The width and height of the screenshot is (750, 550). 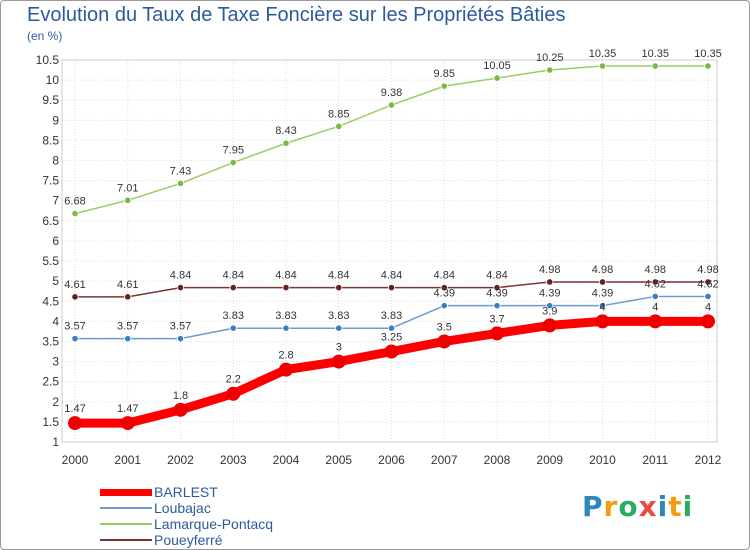 What do you see at coordinates (180, 460) in the screenshot?
I see `x-tick-label: 2002` at bounding box center [180, 460].